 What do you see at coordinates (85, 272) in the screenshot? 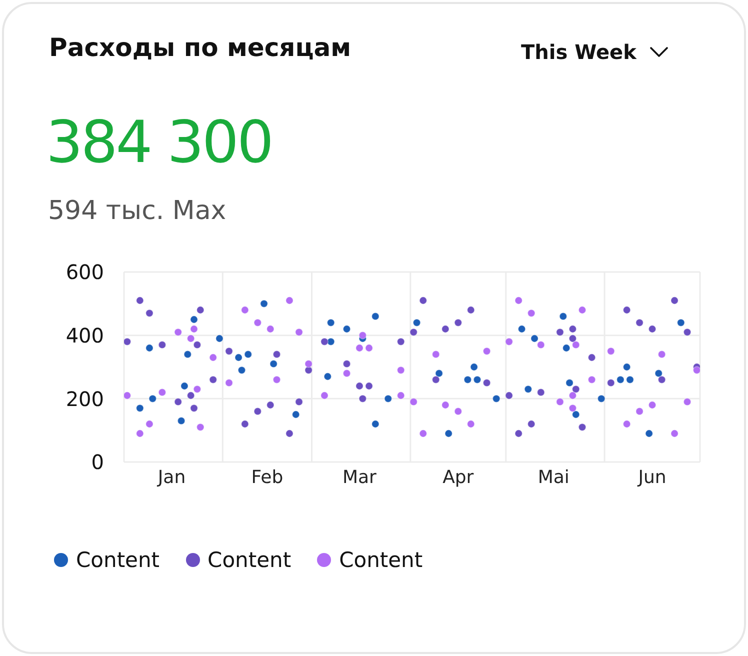
I see `y-tick-label: 600` at bounding box center [85, 272].